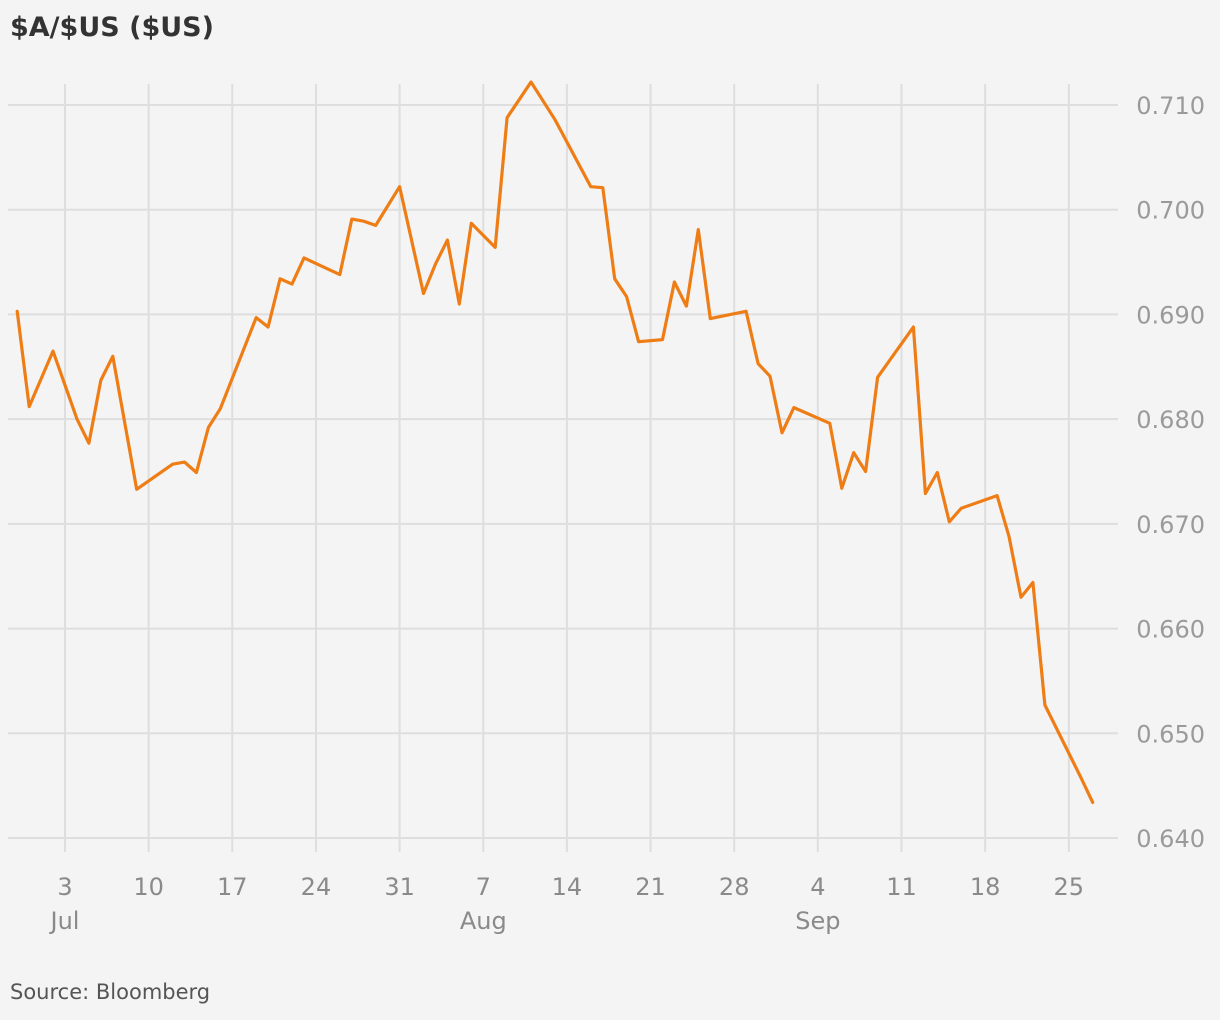 The width and height of the screenshot is (1220, 1020). I want to click on y-tick-label: 0.670, so click(1170, 525).